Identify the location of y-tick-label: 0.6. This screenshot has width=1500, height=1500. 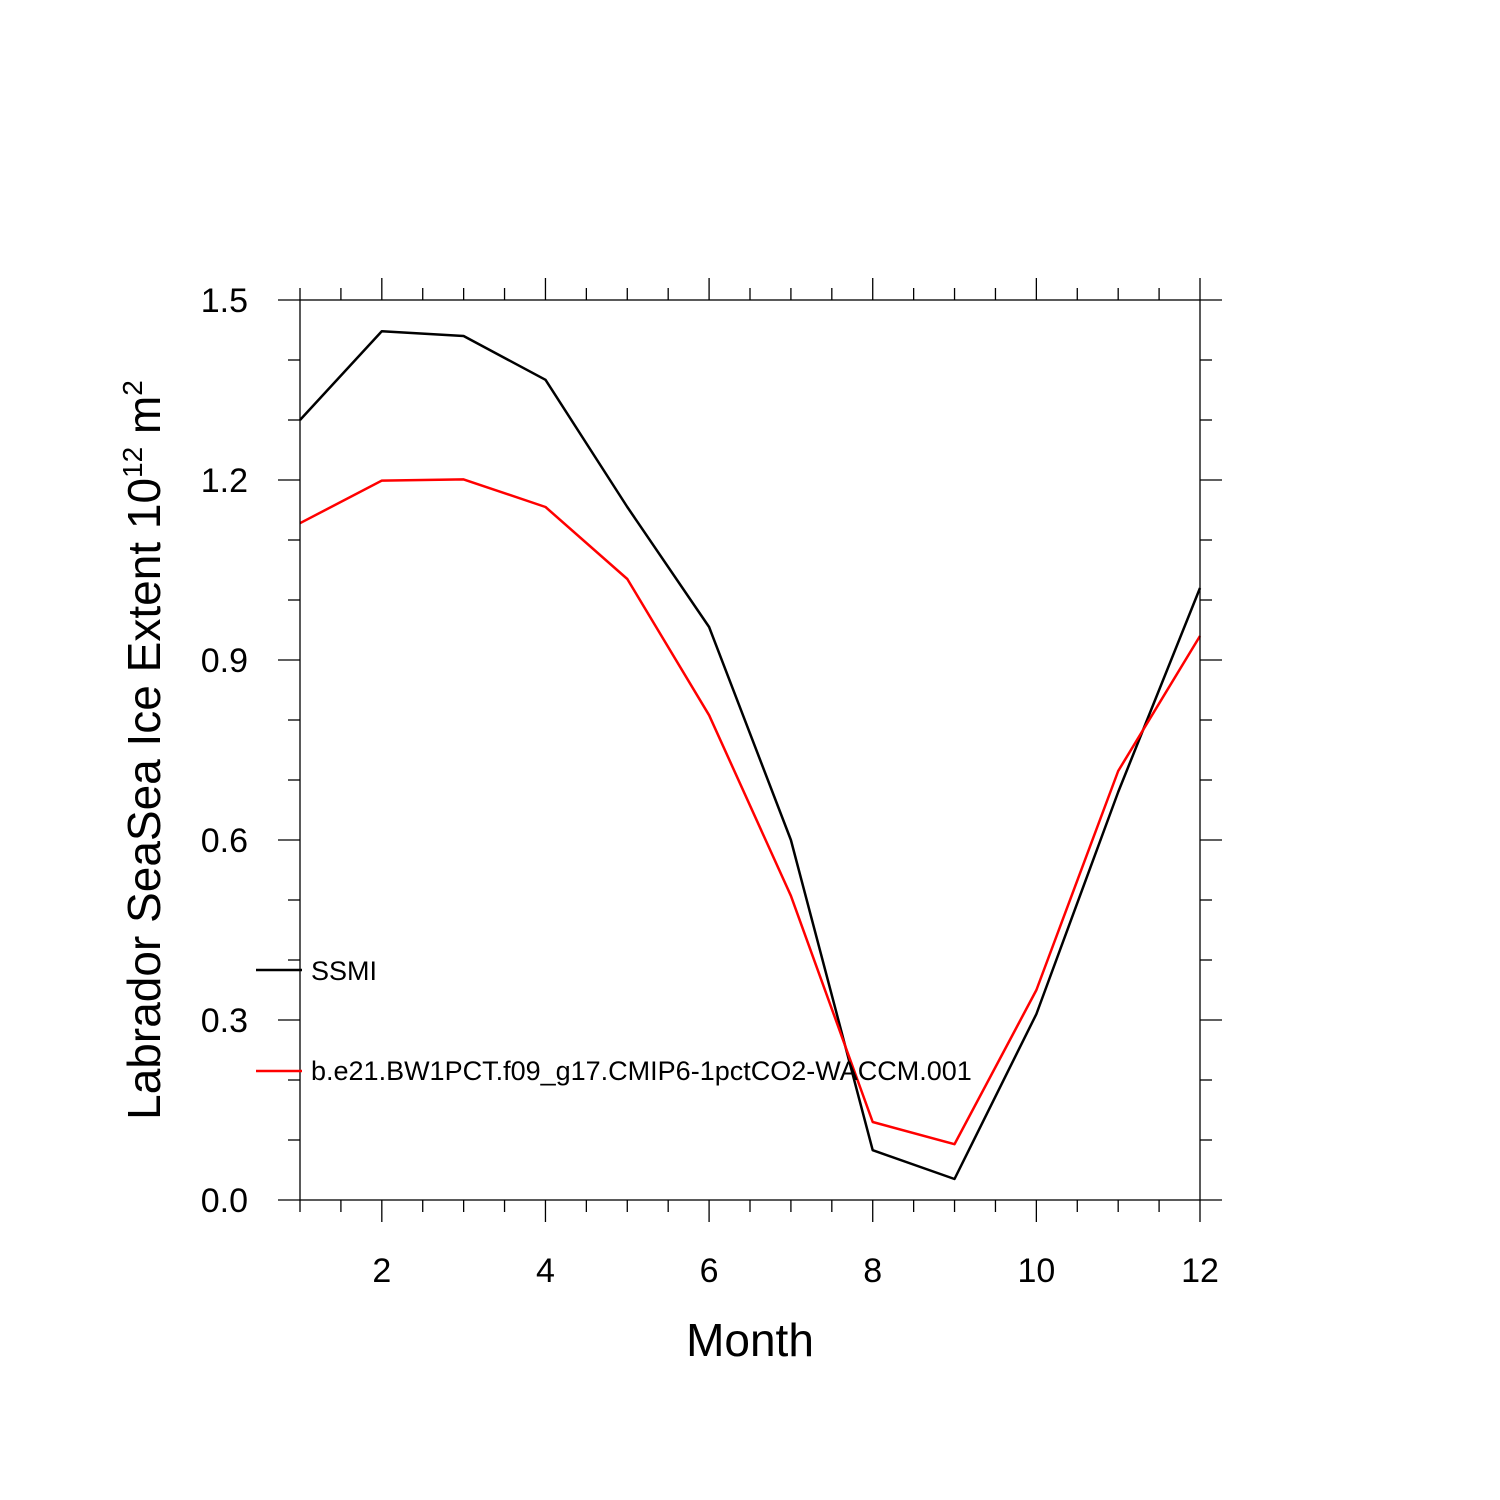
(224, 841).